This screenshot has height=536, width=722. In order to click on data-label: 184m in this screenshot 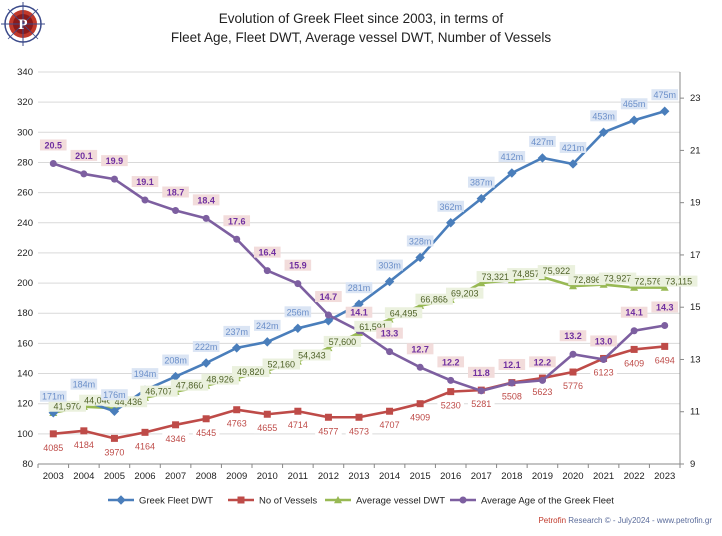, I will do `click(84, 385)`.